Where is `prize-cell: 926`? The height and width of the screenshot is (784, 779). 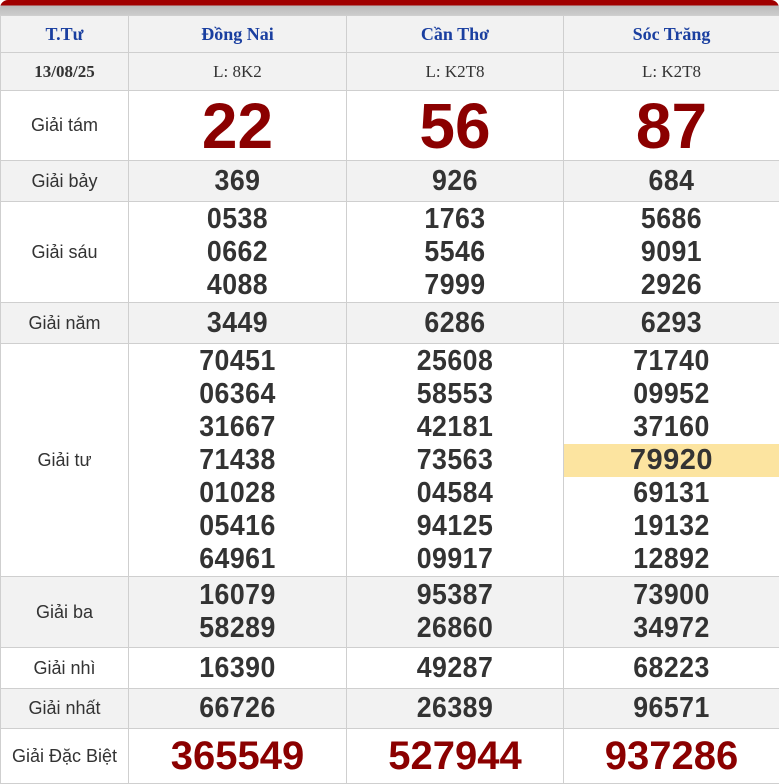 prize-cell: 926 is located at coordinates (455, 181).